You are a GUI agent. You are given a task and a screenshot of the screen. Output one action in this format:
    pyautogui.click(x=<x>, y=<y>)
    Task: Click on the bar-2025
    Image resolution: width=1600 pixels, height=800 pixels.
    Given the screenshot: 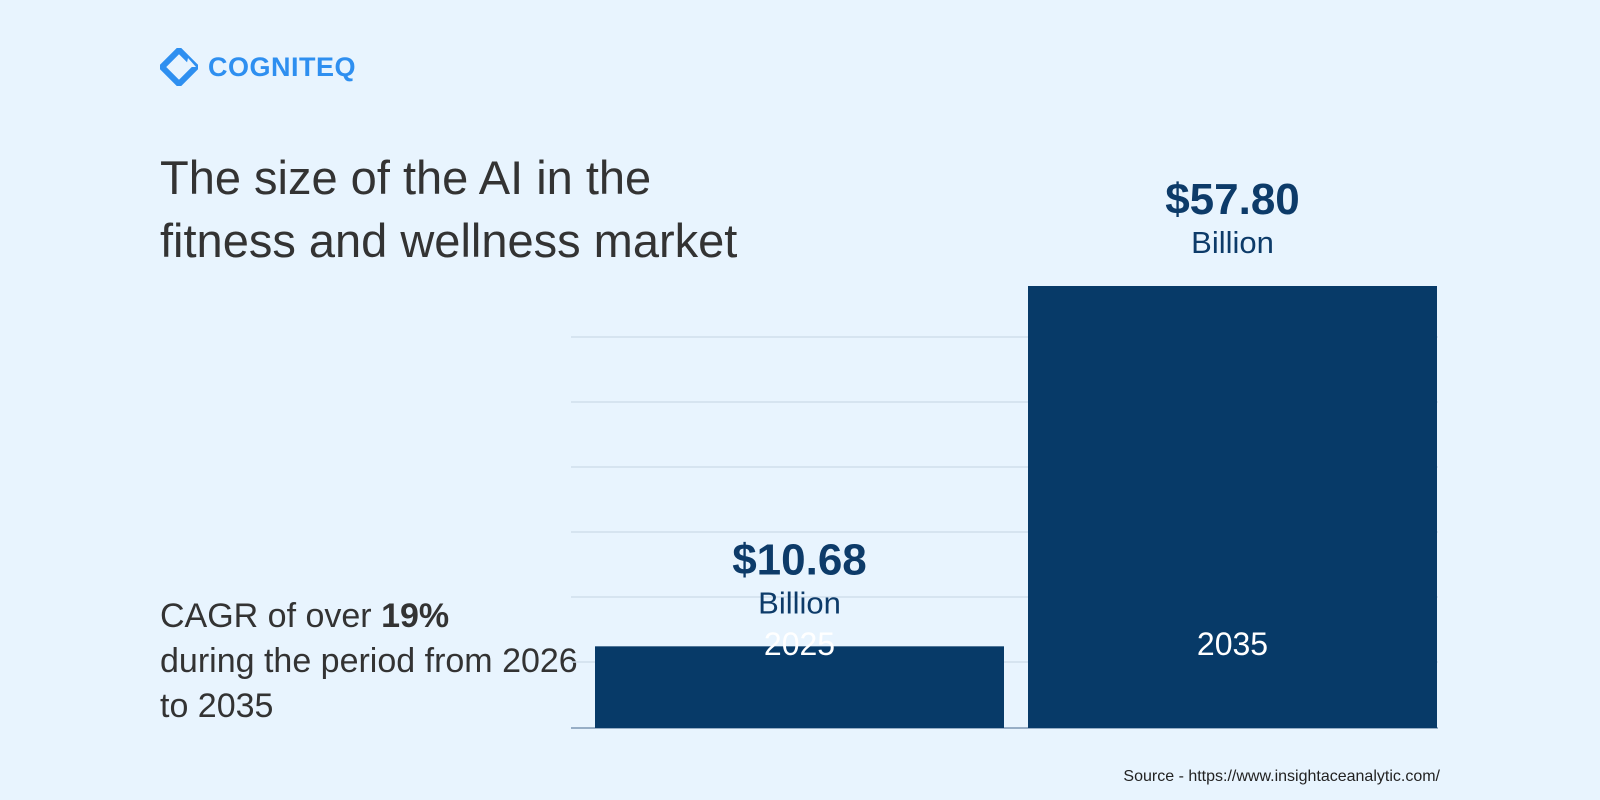 What is the action you would take?
    pyautogui.click(x=799, y=687)
    